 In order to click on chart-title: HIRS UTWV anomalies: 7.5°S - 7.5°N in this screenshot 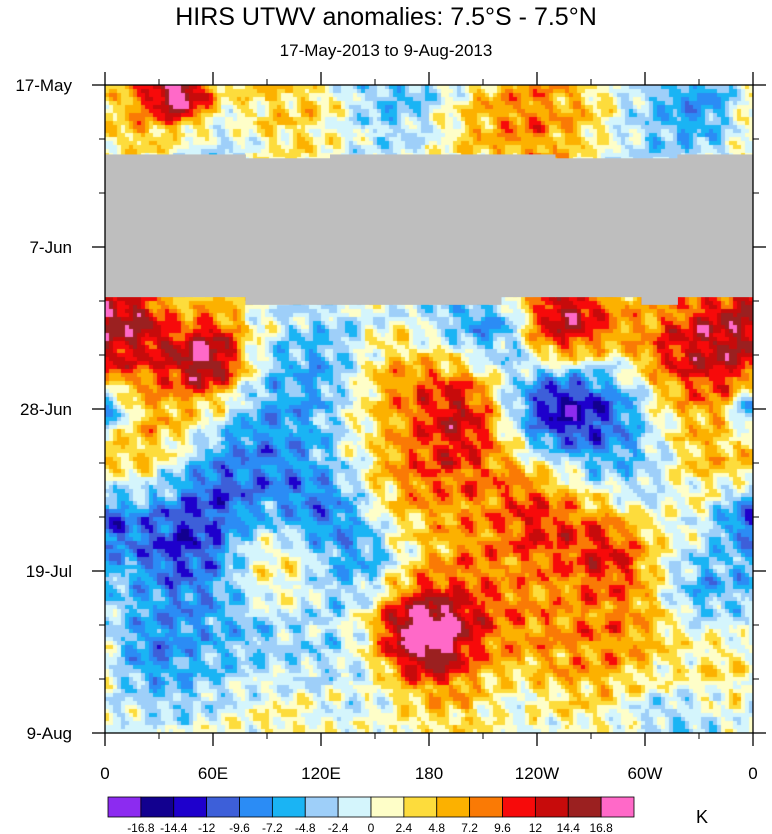, I will do `click(386, 17)`.